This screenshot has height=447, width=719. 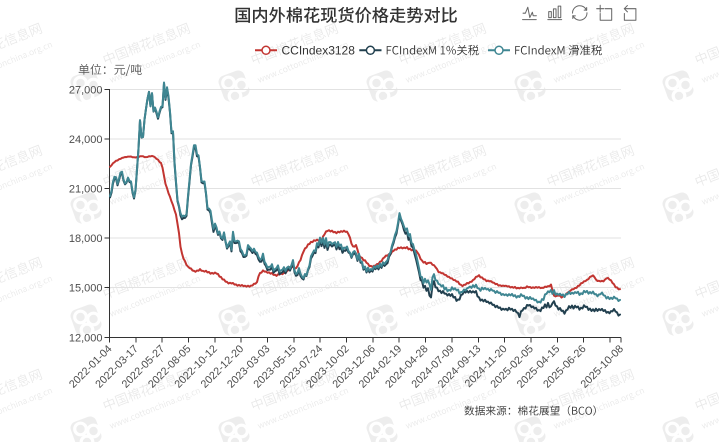 What do you see at coordinates (86, 190) in the screenshot?
I see `svg-text: 21,000` at bounding box center [86, 190].